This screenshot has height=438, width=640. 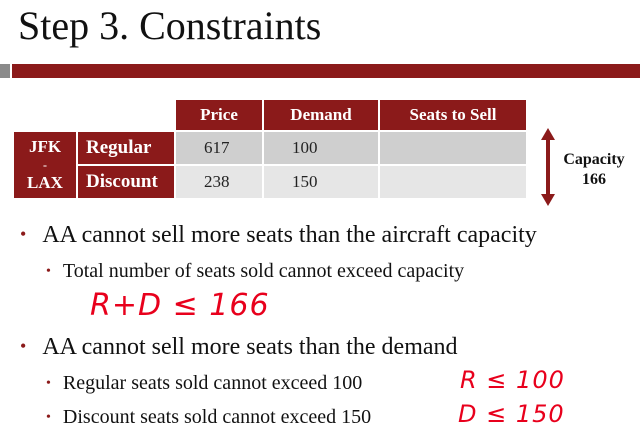 What do you see at coordinates (321, 115) in the screenshot?
I see `header-demand: Demand` at bounding box center [321, 115].